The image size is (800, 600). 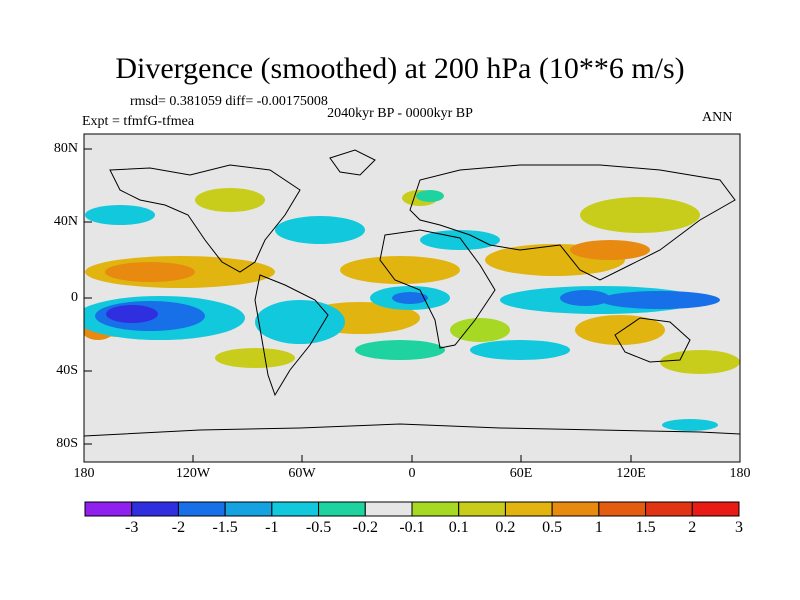 I want to click on period-label: 2040kyr BP - 0000kyr BP, so click(x=400, y=113).